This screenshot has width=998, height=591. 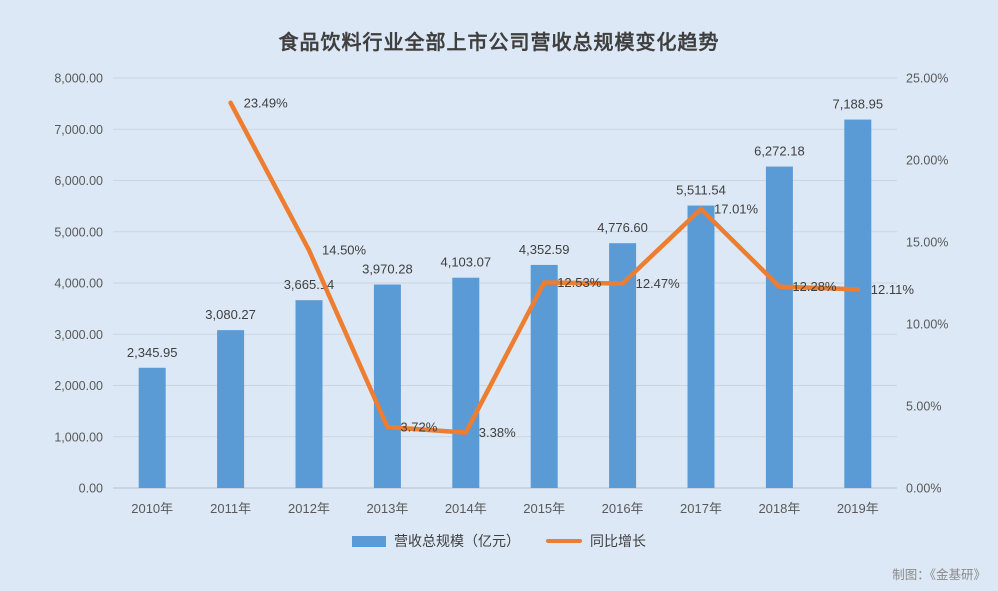 What do you see at coordinates (418, 426) in the screenshot?
I see `line-value-label: 3.72%` at bounding box center [418, 426].